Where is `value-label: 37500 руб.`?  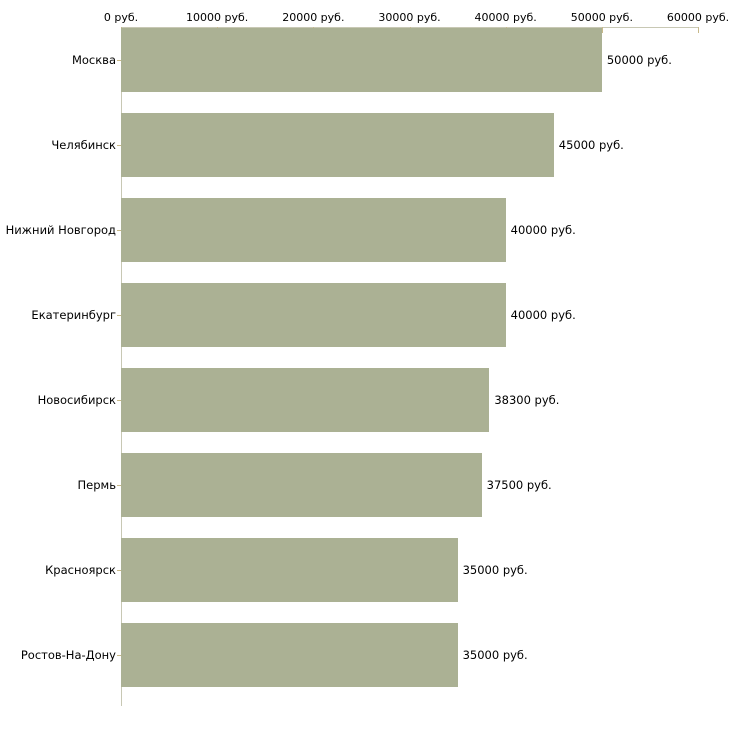 value-label: 37500 руб. is located at coordinates (519, 485).